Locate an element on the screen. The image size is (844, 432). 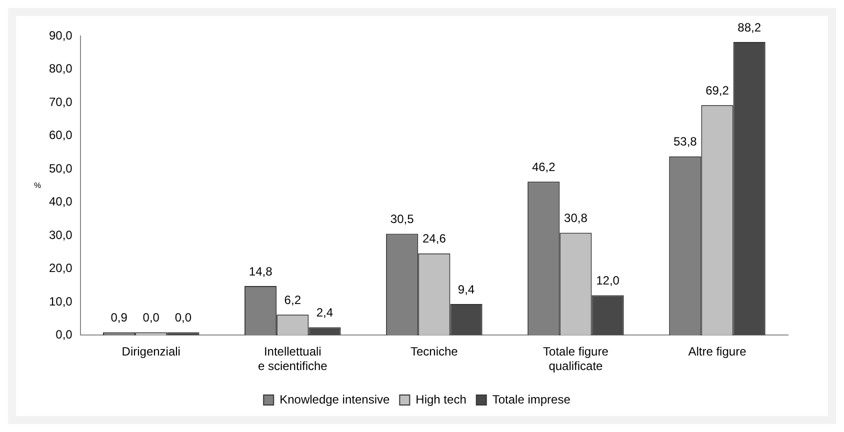
x-tick-label: Intellettuali e scientifiche is located at coordinates (293, 359).